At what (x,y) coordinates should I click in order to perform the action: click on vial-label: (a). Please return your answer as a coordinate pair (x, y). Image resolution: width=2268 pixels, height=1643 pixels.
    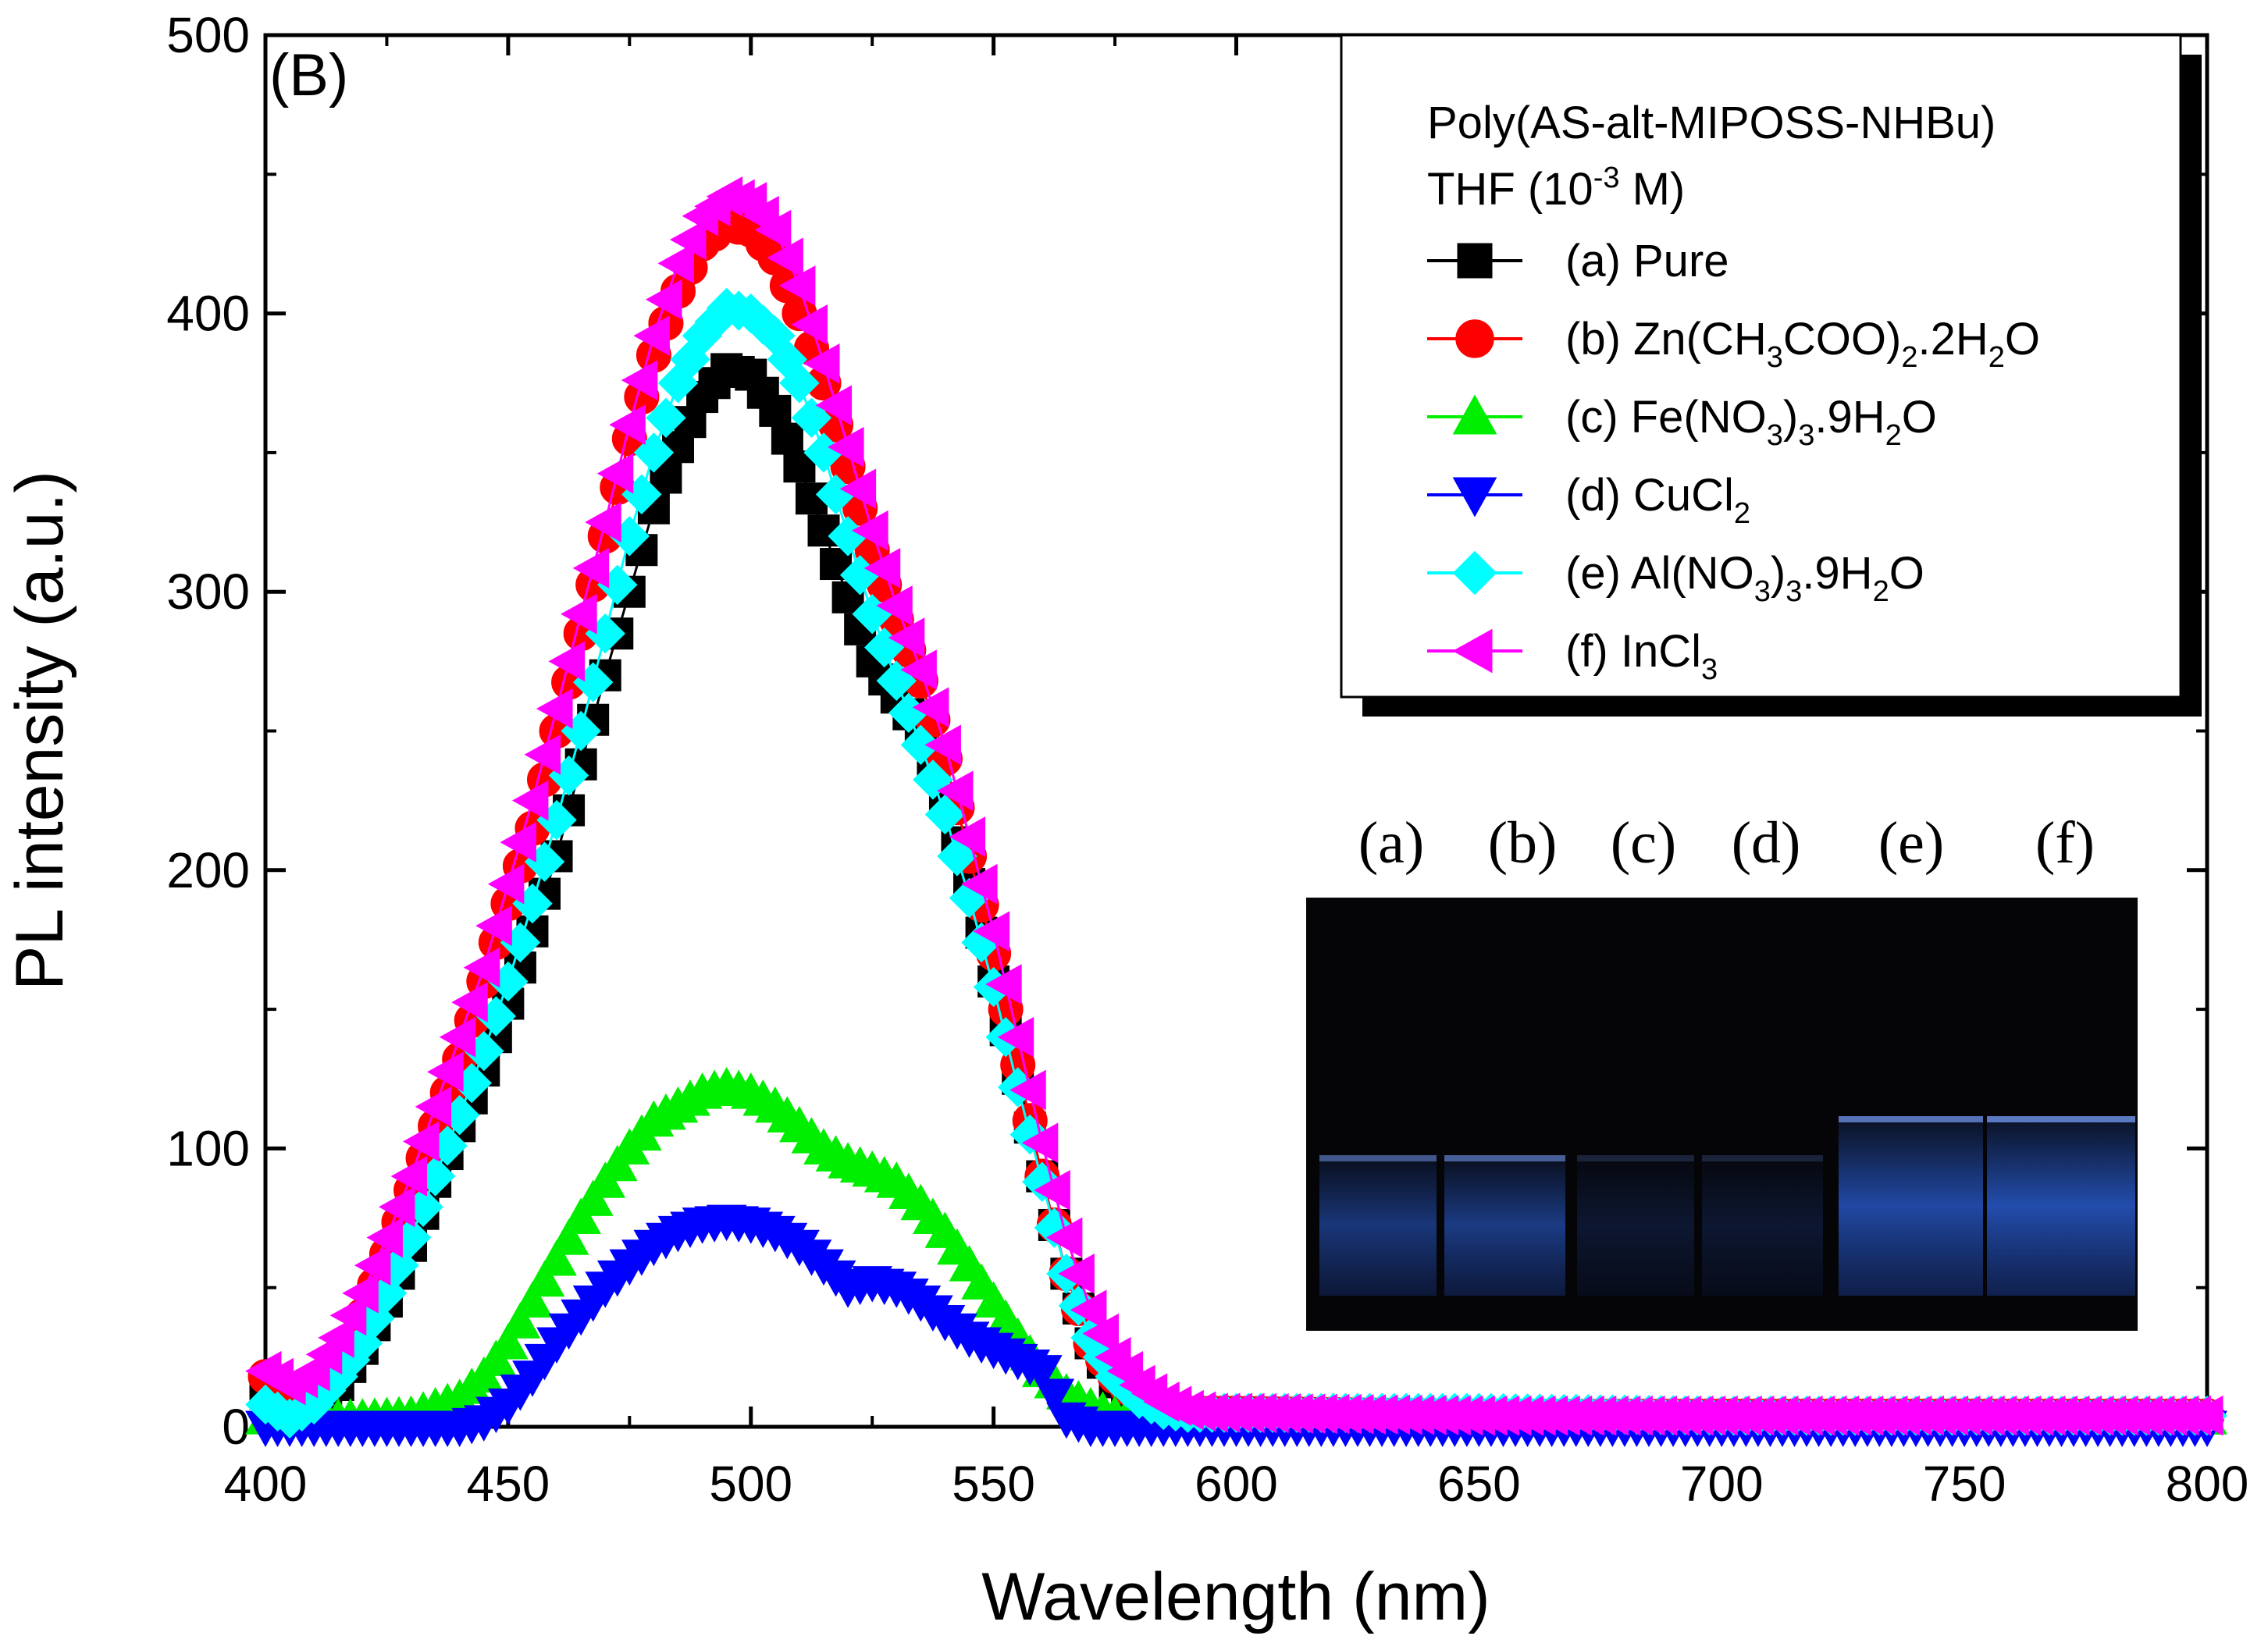
    Looking at the image, I should click on (1391, 843).